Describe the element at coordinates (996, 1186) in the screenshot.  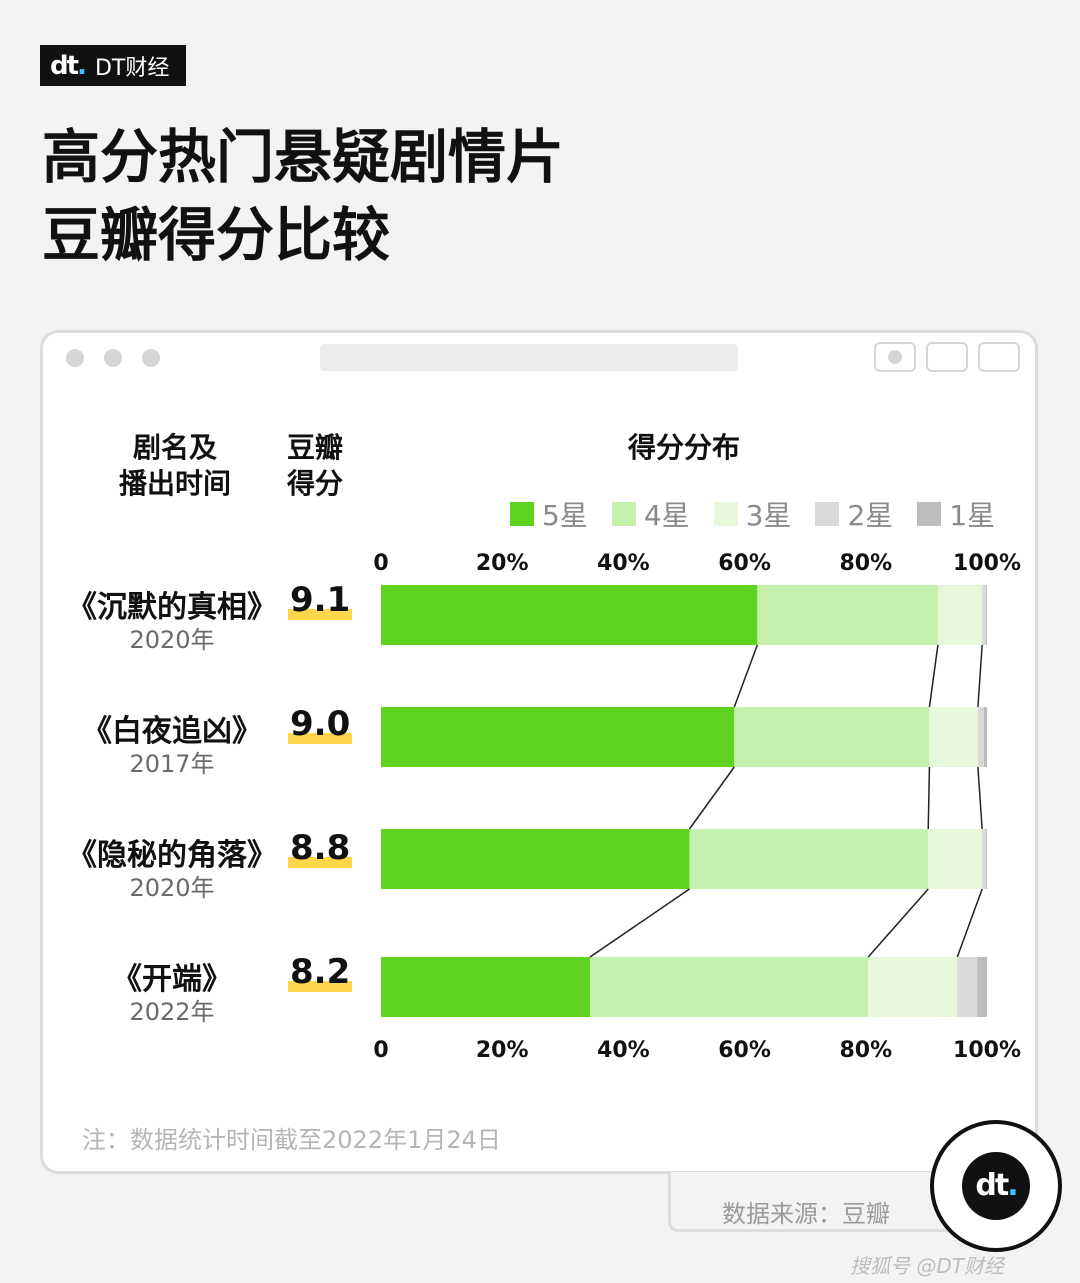
I see `round-logo-icon: dt.` at that location.